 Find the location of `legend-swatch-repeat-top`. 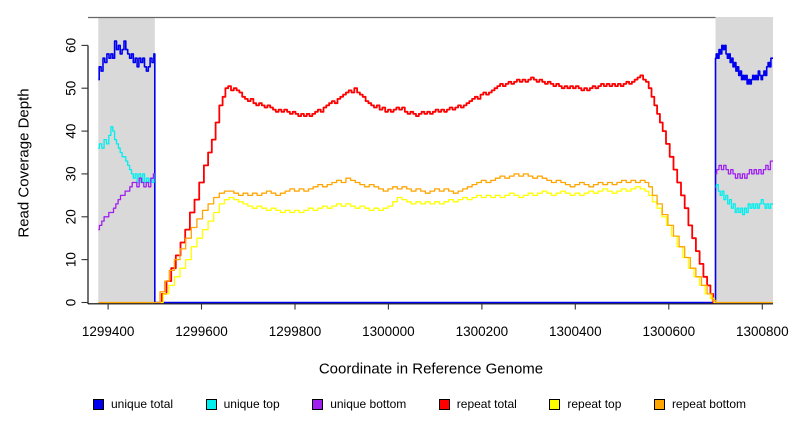

legend-swatch-repeat-top is located at coordinates (555, 404).